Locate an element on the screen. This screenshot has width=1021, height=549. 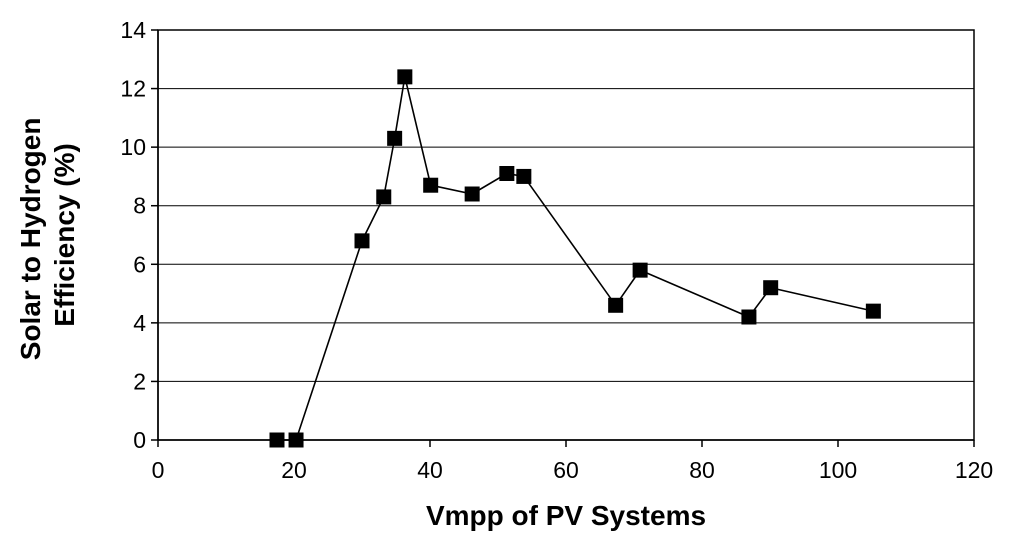
x-tick-label: 120 is located at coordinates (974, 470).